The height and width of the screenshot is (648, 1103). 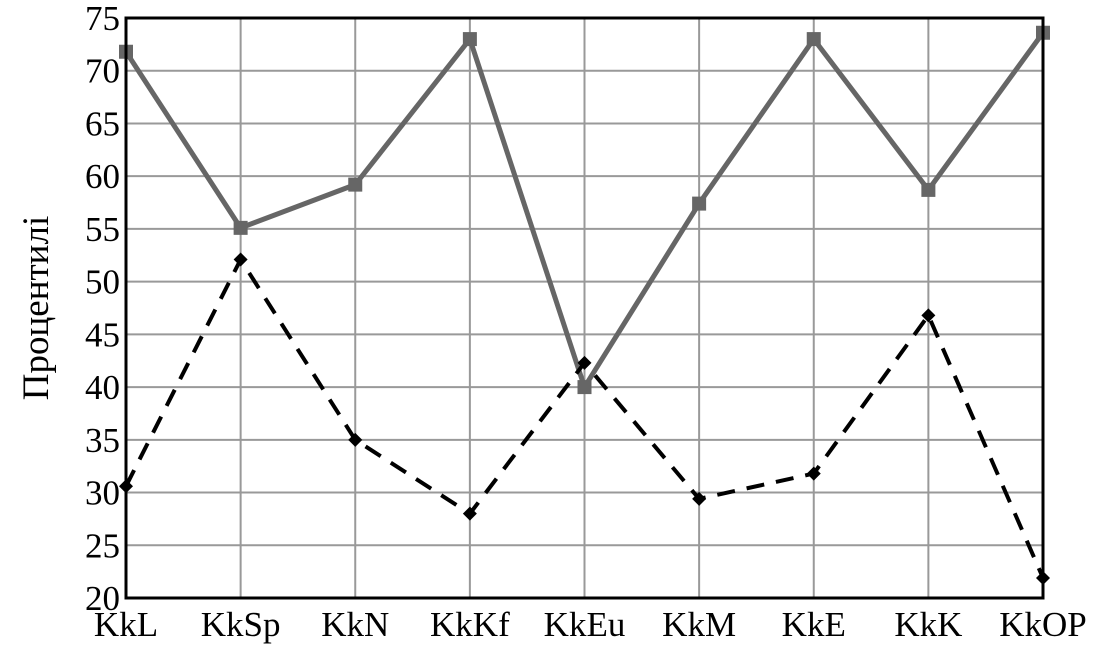 What do you see at coordinates (102, 493) in the screenshot?
I see `y-tick-label: 30` at bounding box center [102, 493].